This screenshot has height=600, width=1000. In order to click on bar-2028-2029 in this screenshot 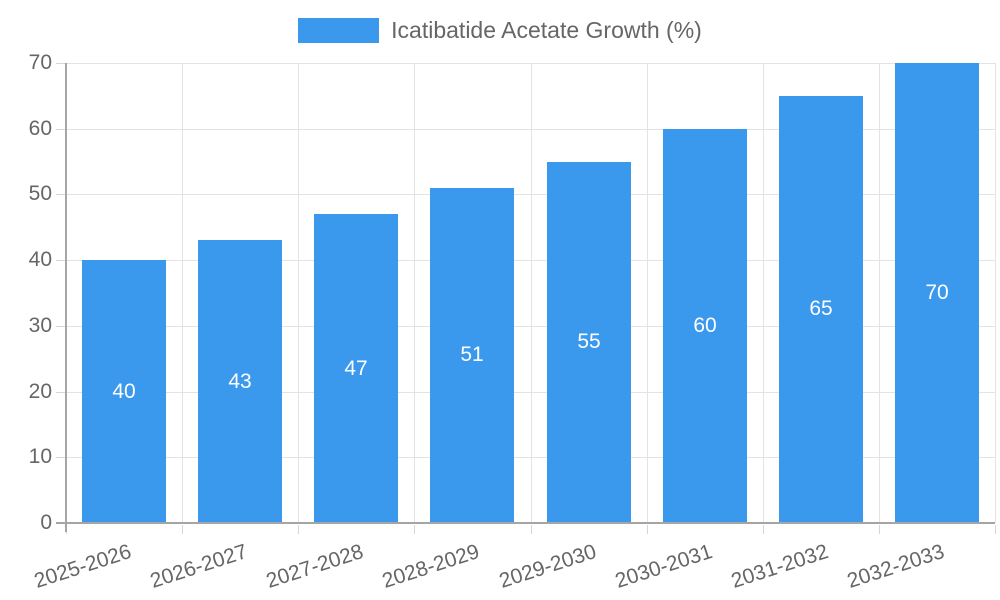, I will do `click(472, 355)`.